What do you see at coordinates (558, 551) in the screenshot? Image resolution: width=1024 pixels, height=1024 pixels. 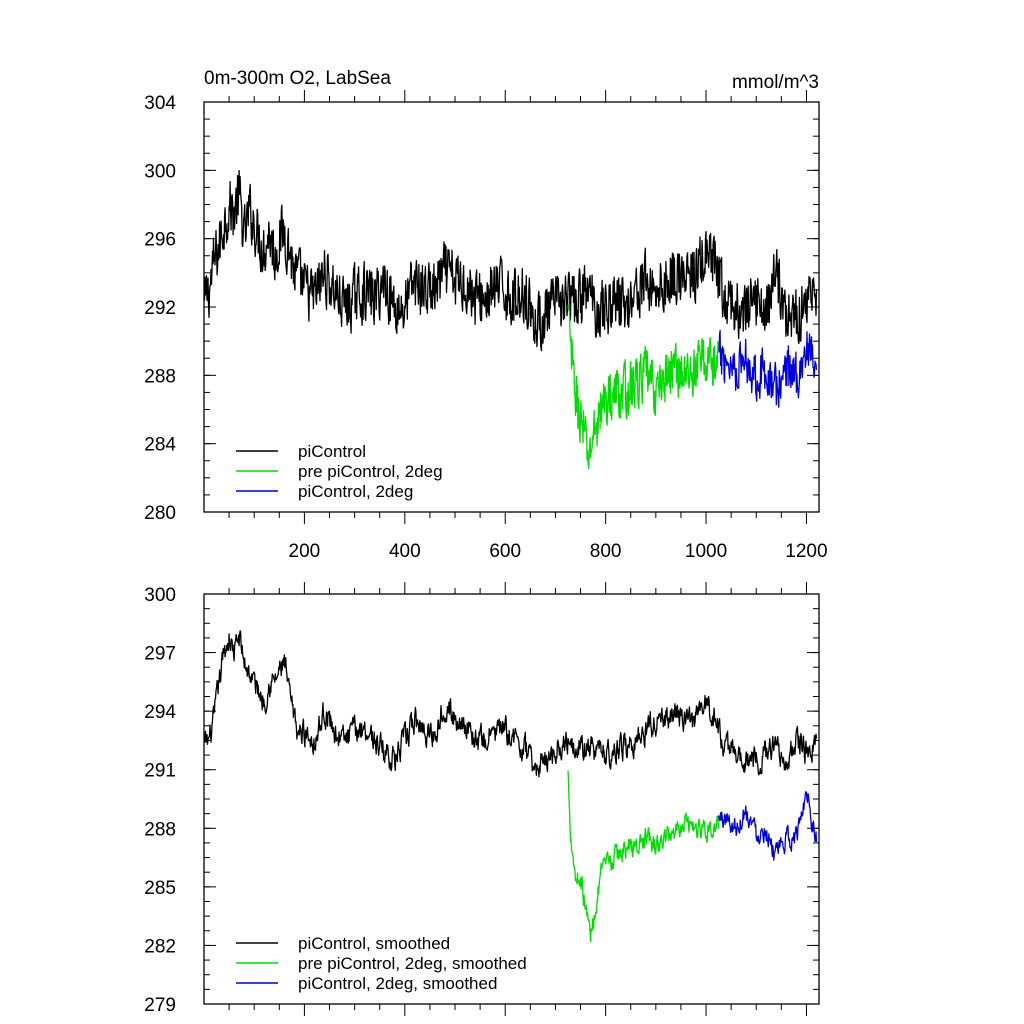 I see `top-panel-x-tick-labels: 200 400 600 800 1000 1200` at bounding box center [558, 551].